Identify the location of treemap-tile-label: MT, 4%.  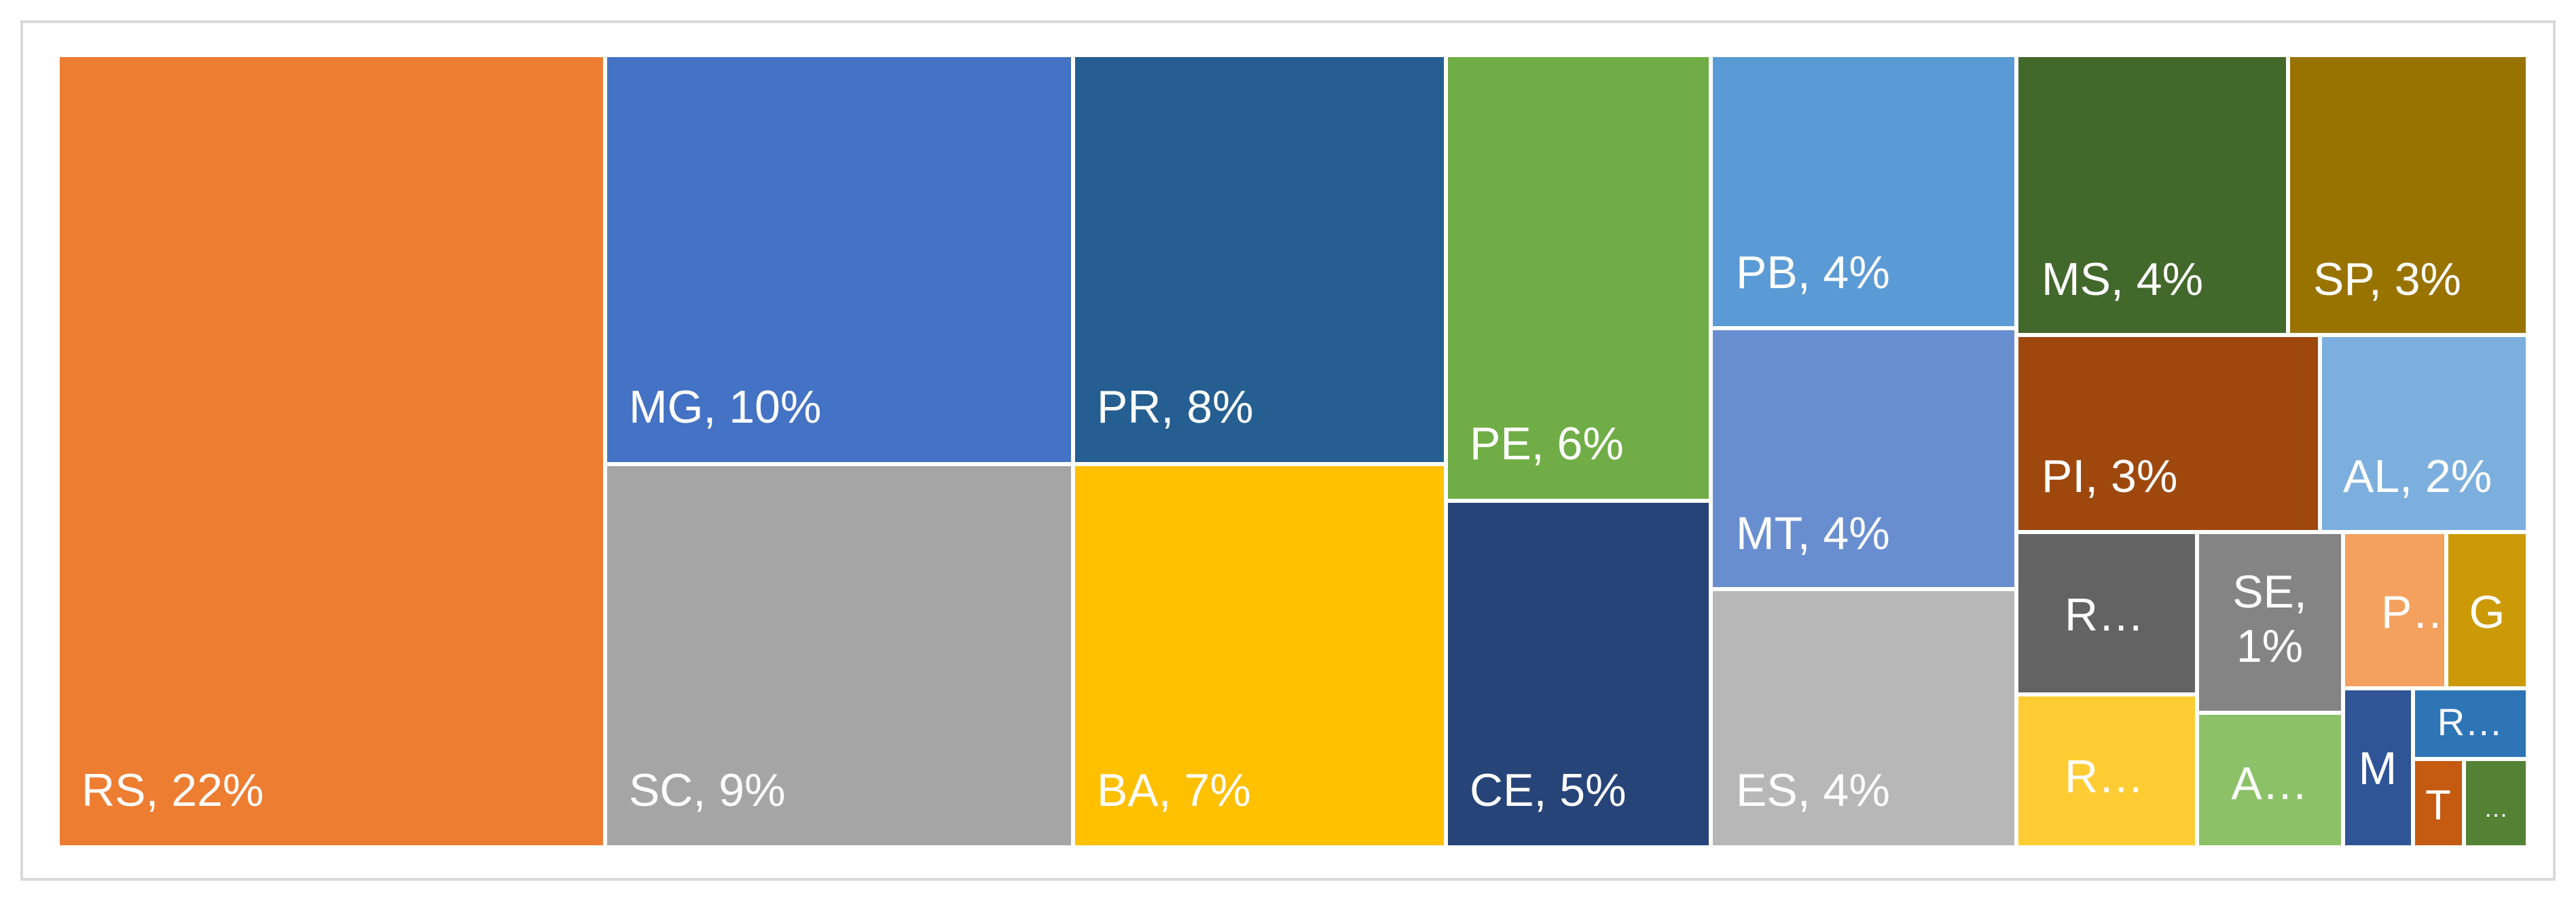
(1813, 533).